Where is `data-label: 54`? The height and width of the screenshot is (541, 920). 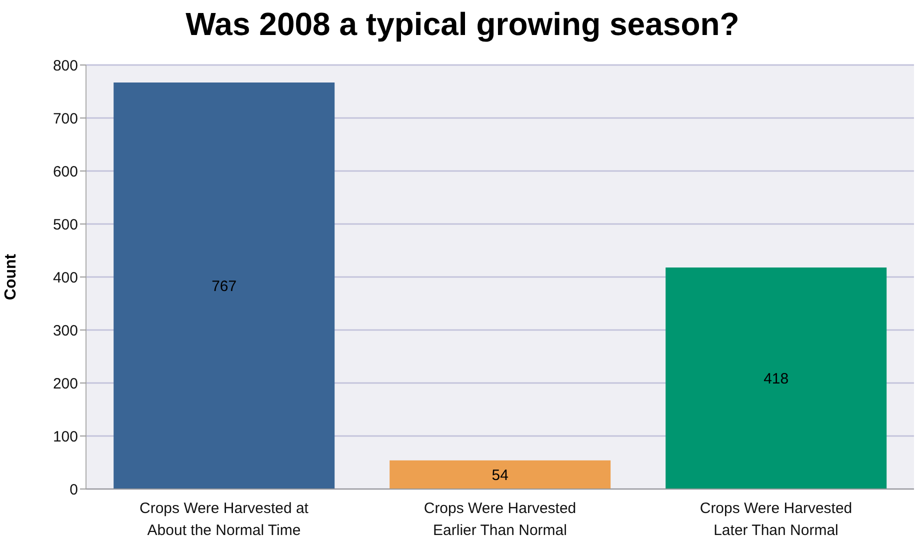
data-label: 54 is located at coordinates (500, 475).